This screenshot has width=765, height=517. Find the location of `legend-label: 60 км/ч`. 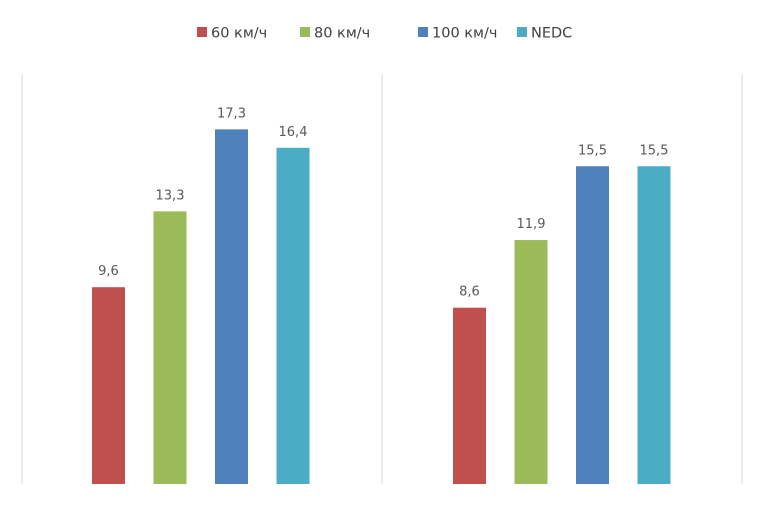

legend-label: 60 км/ч is located at coordinates (239, 34).